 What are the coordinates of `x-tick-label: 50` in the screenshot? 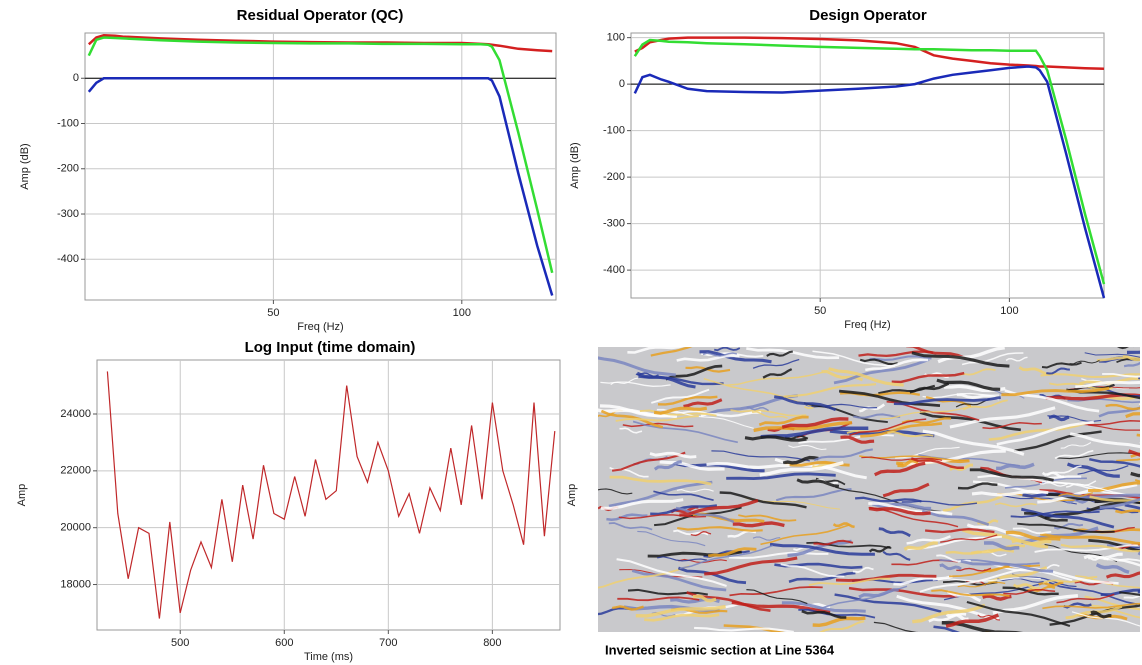 It's located at (820, 311).